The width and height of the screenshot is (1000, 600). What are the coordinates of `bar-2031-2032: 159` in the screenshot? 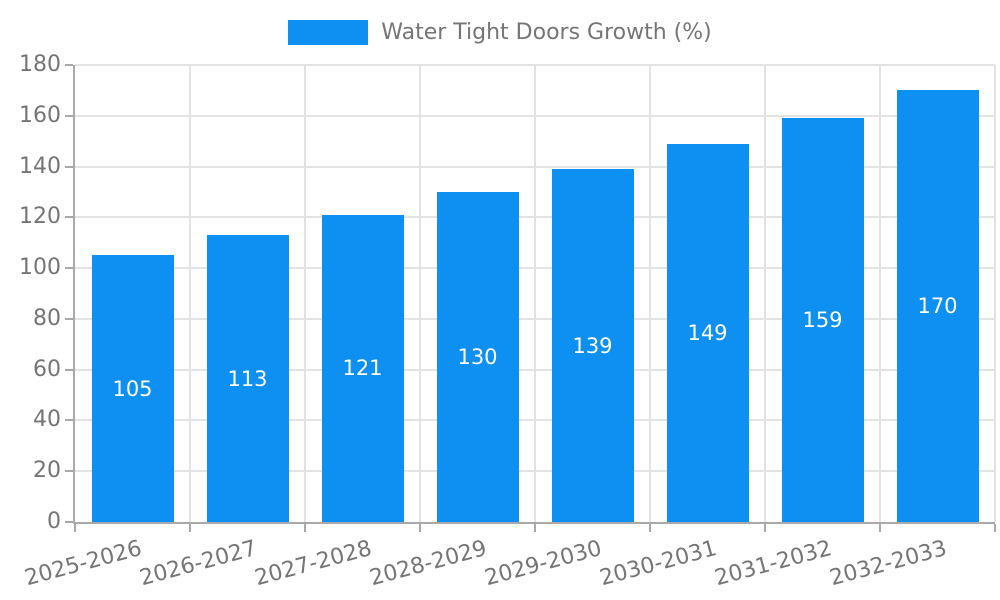 It's located at (822, 320).